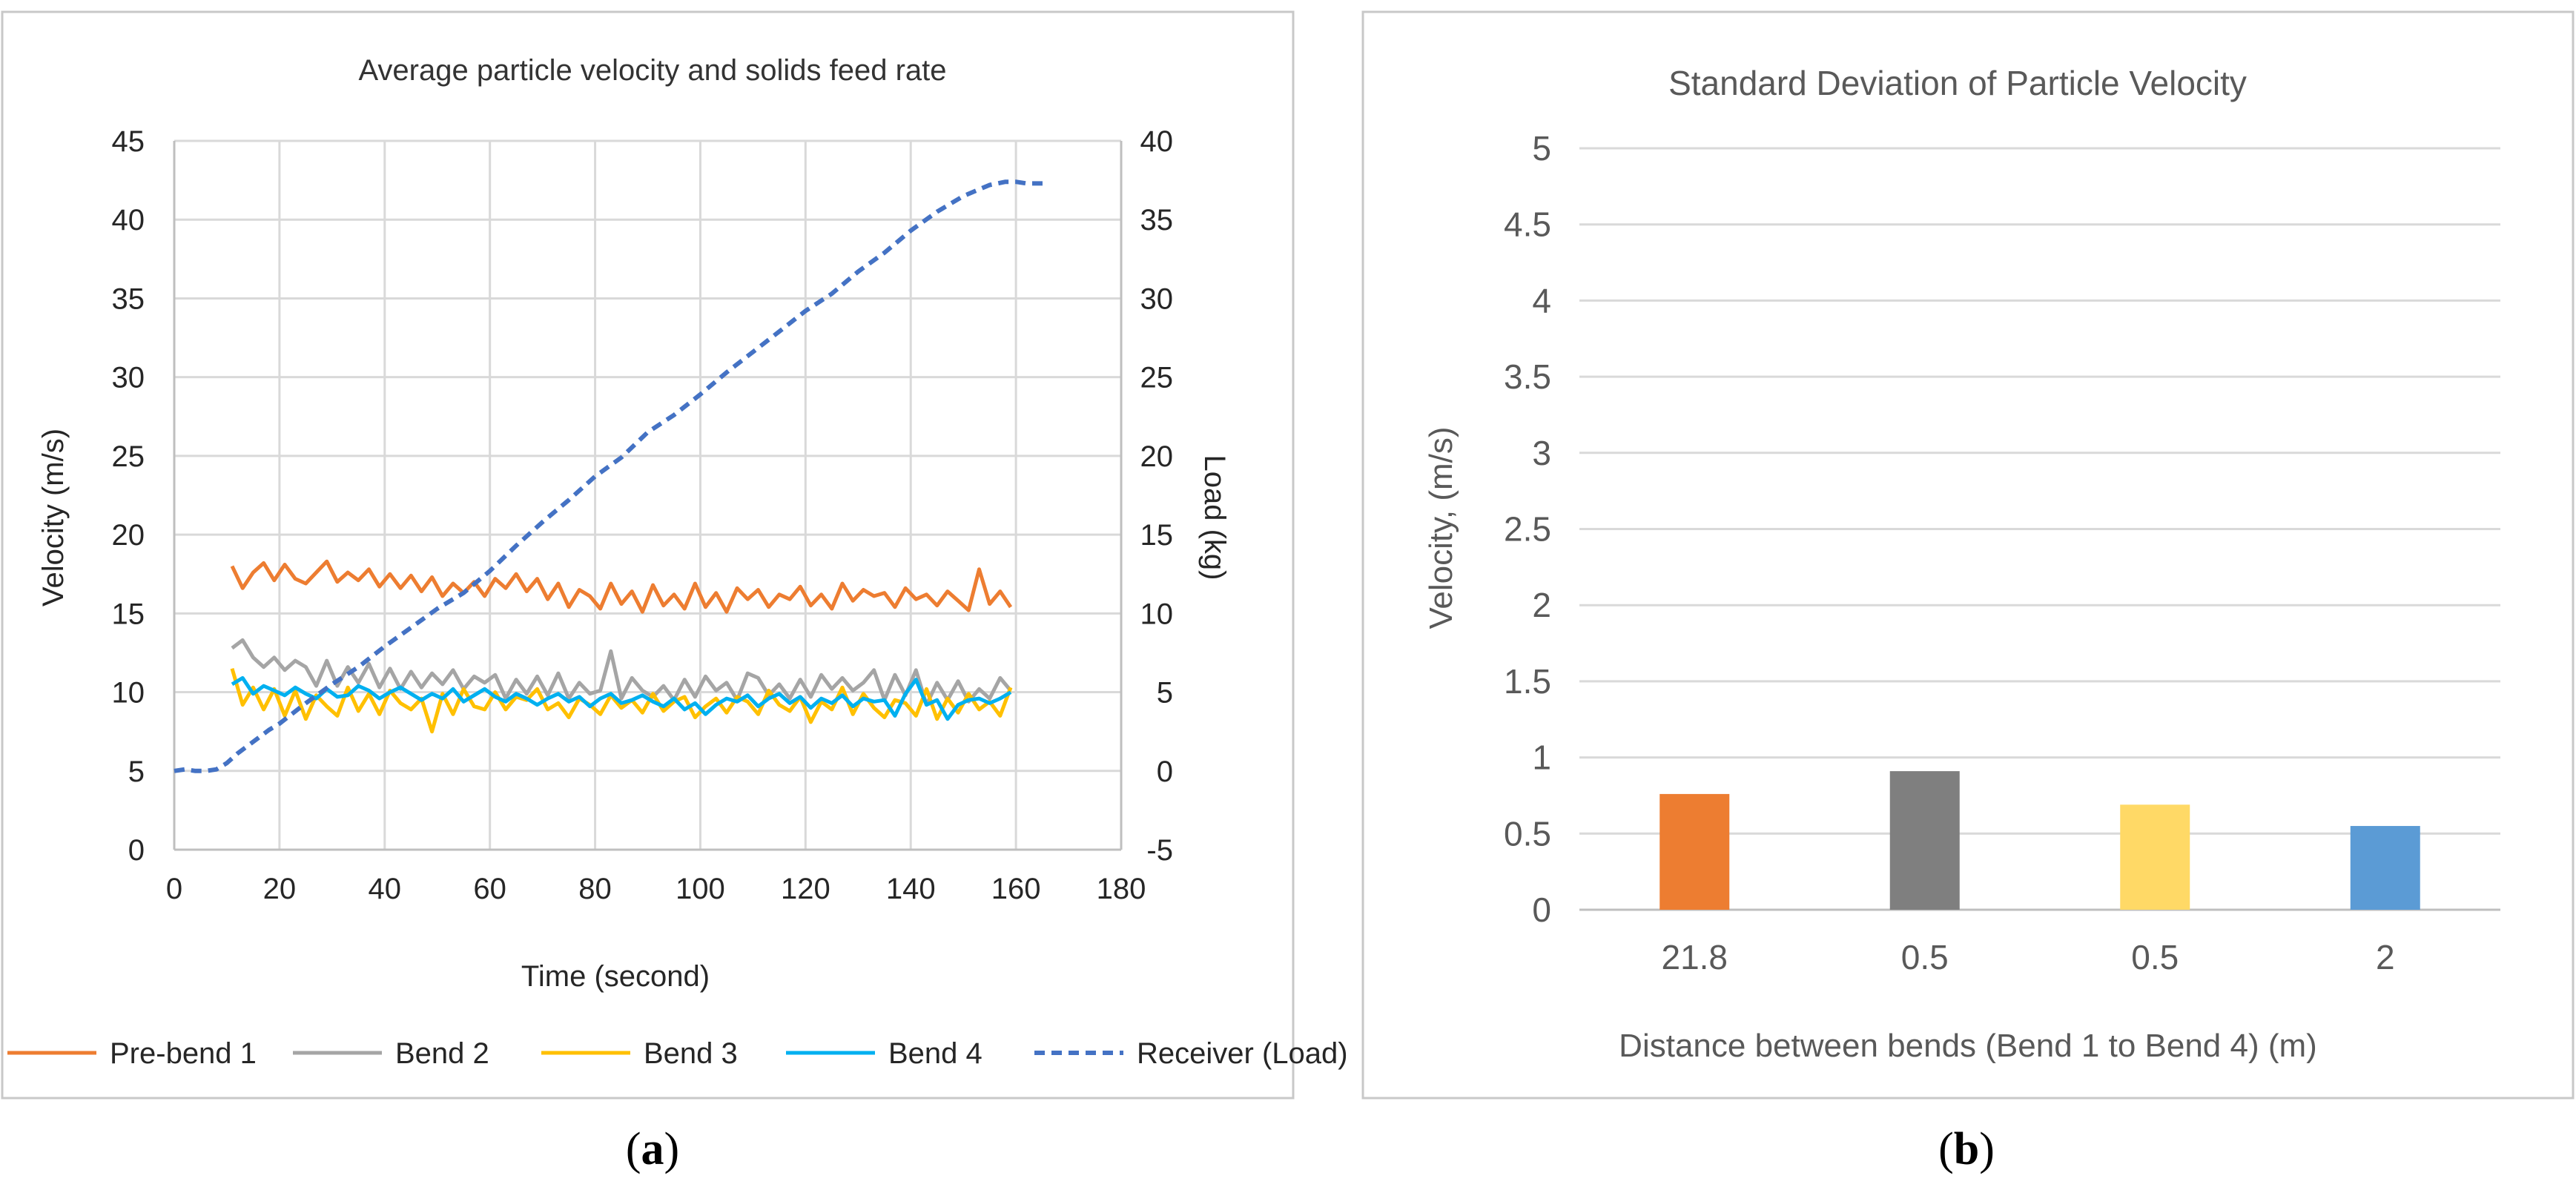  What do you see at coordinates (183, 1053) in the screenshot?
I see `chart-a-legend-label: Pre-bend 1` at bounding box center [183, 1053].